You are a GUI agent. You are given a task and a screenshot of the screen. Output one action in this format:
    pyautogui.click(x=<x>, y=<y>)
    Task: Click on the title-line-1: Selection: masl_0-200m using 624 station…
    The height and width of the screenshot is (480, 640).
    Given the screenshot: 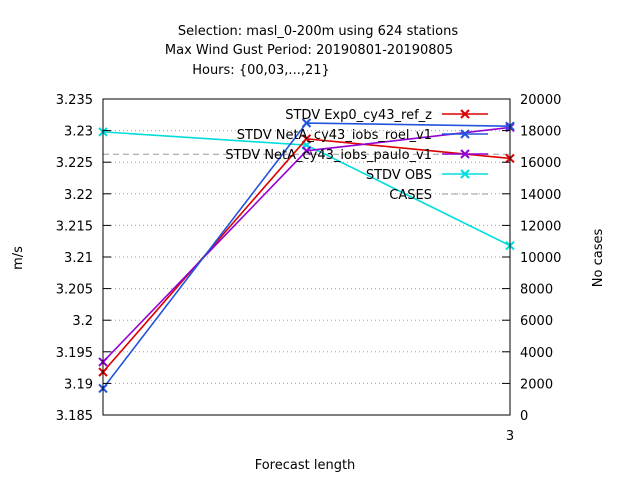 What is the action you would take?
    pyautogui.click(x=318, y=31)
    